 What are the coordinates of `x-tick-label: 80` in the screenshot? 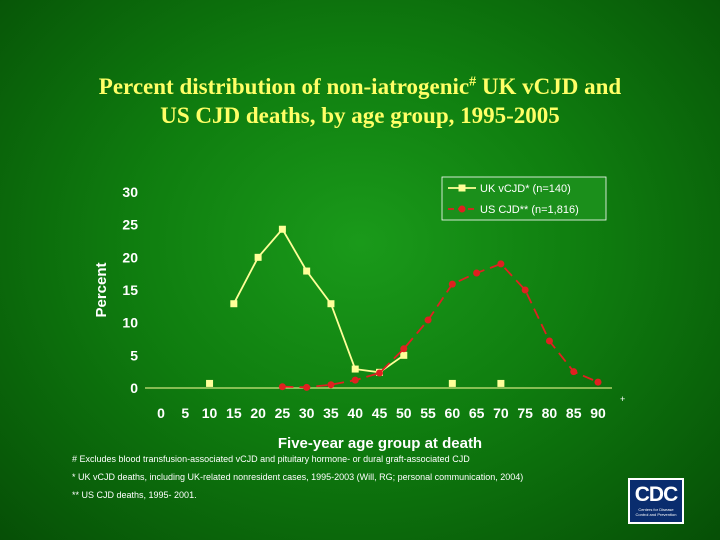 It's located at (550, 413).